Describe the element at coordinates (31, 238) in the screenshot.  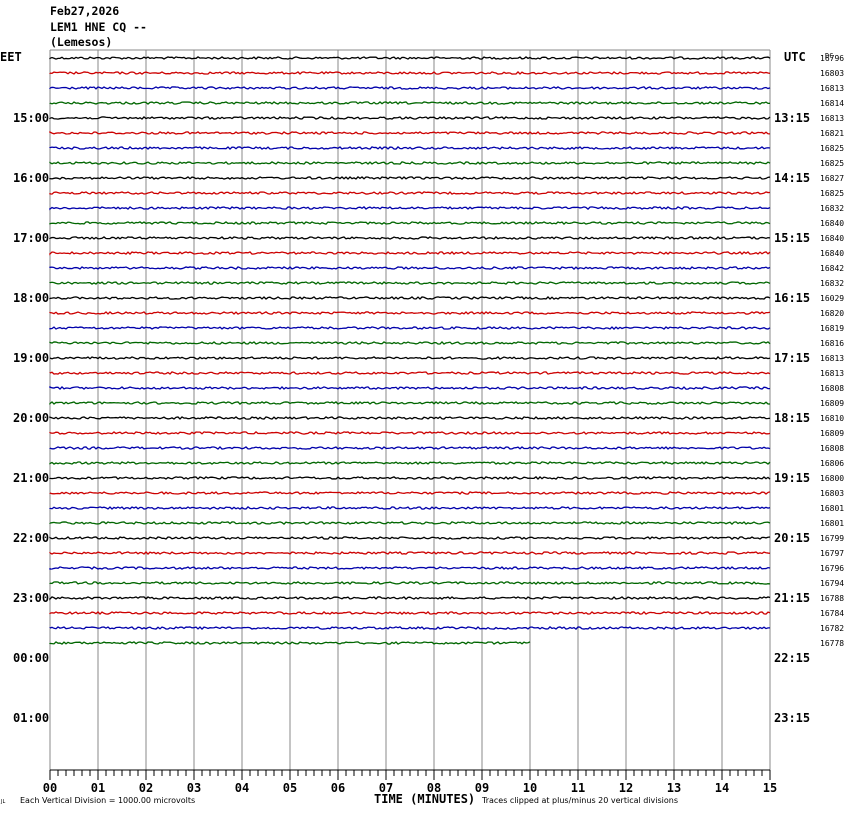
I see `eet-hour-label: 17:00` at that location.